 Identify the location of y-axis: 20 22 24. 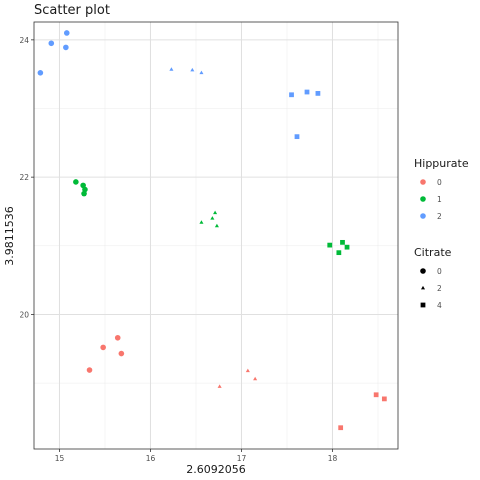
(26, 177).